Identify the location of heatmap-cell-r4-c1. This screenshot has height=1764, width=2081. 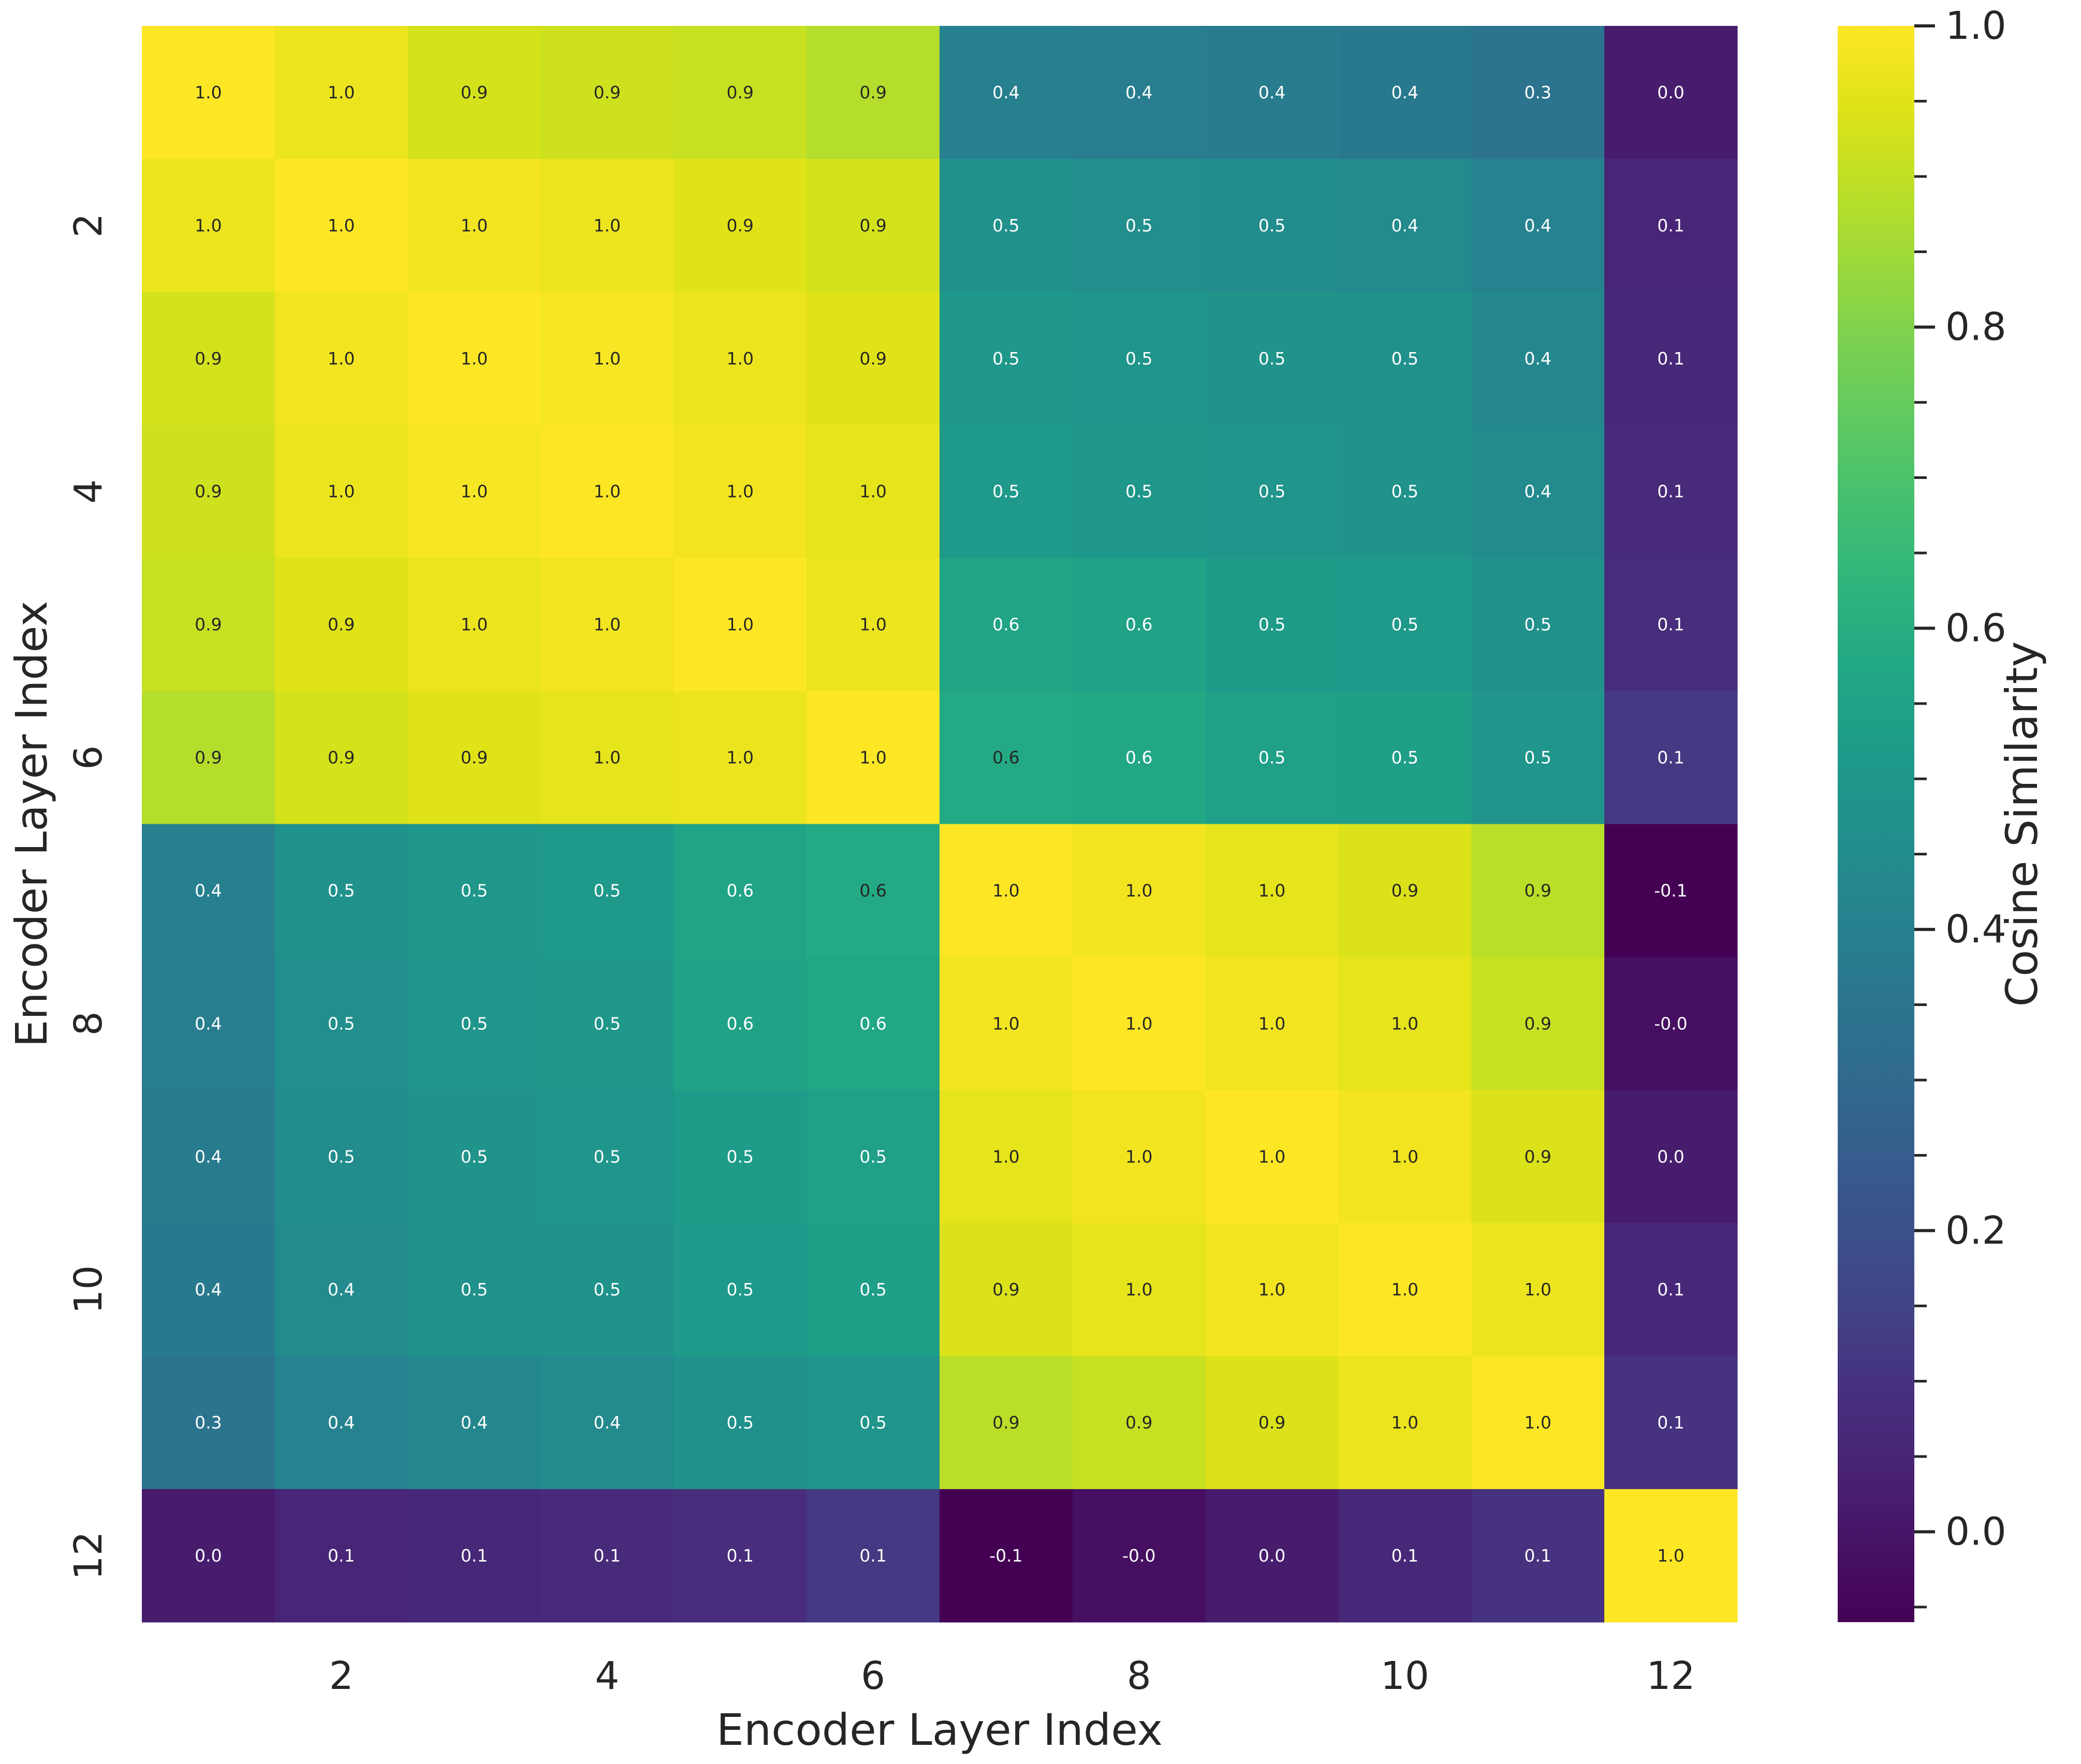
(209, 492).